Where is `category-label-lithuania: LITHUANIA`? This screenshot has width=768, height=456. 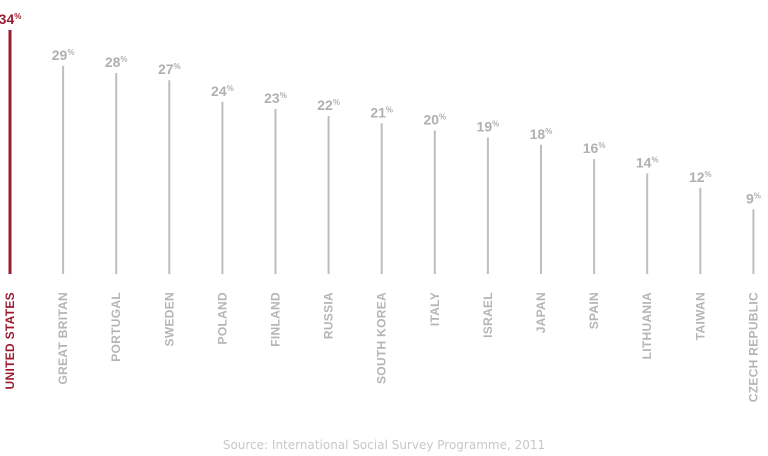 category-label-lithuania: LITHUANIA is located at coordinates (647, 325).